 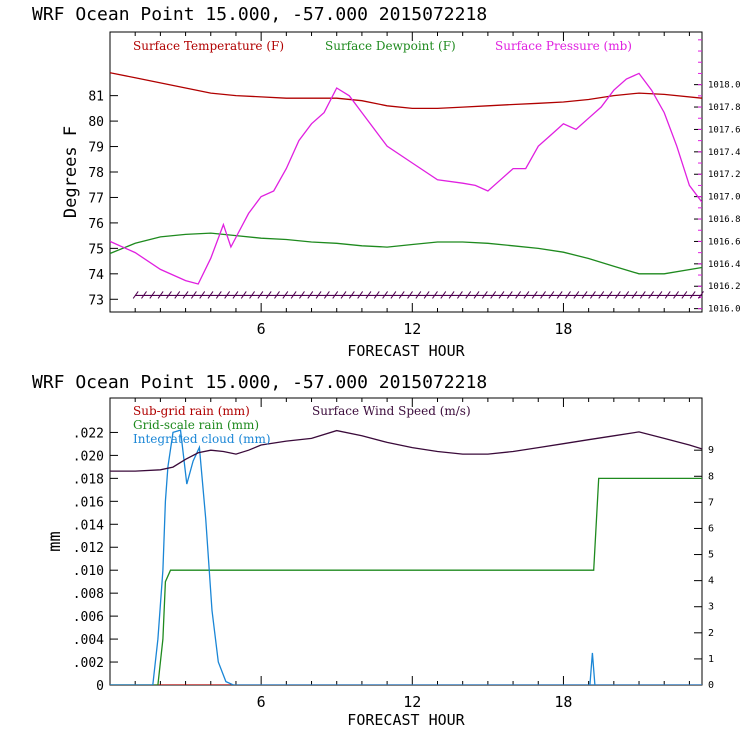 What do you see at coordinates (202, 439) in the screenshot?
I see `legend-entry: Integrated cloud (mm)` at bounding box center [202, 439].